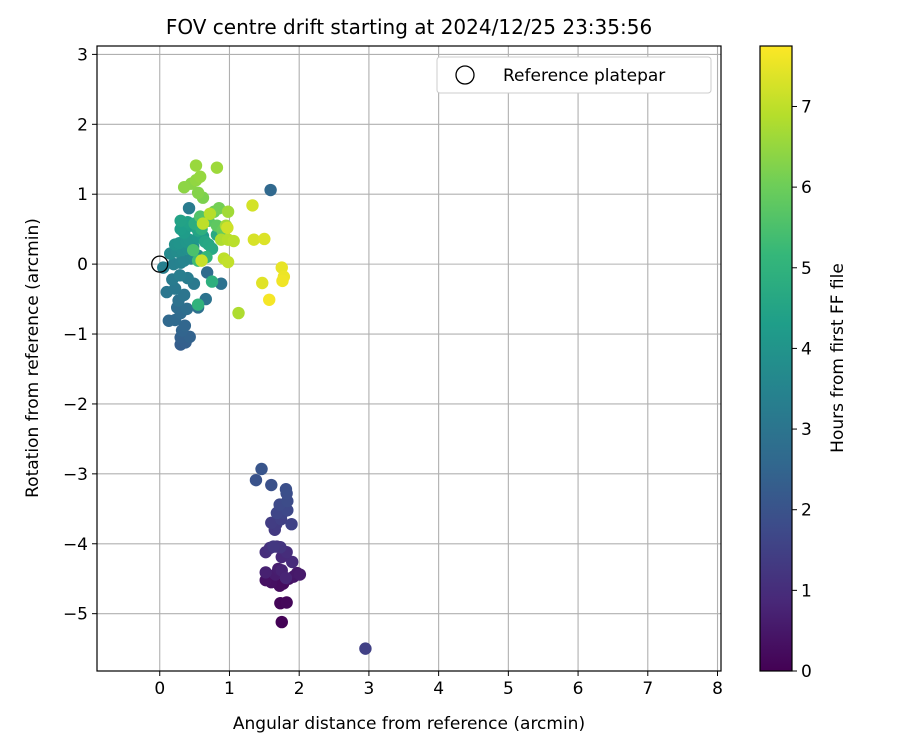  I want to click on y-tick-label: −3, so click(75, 475).